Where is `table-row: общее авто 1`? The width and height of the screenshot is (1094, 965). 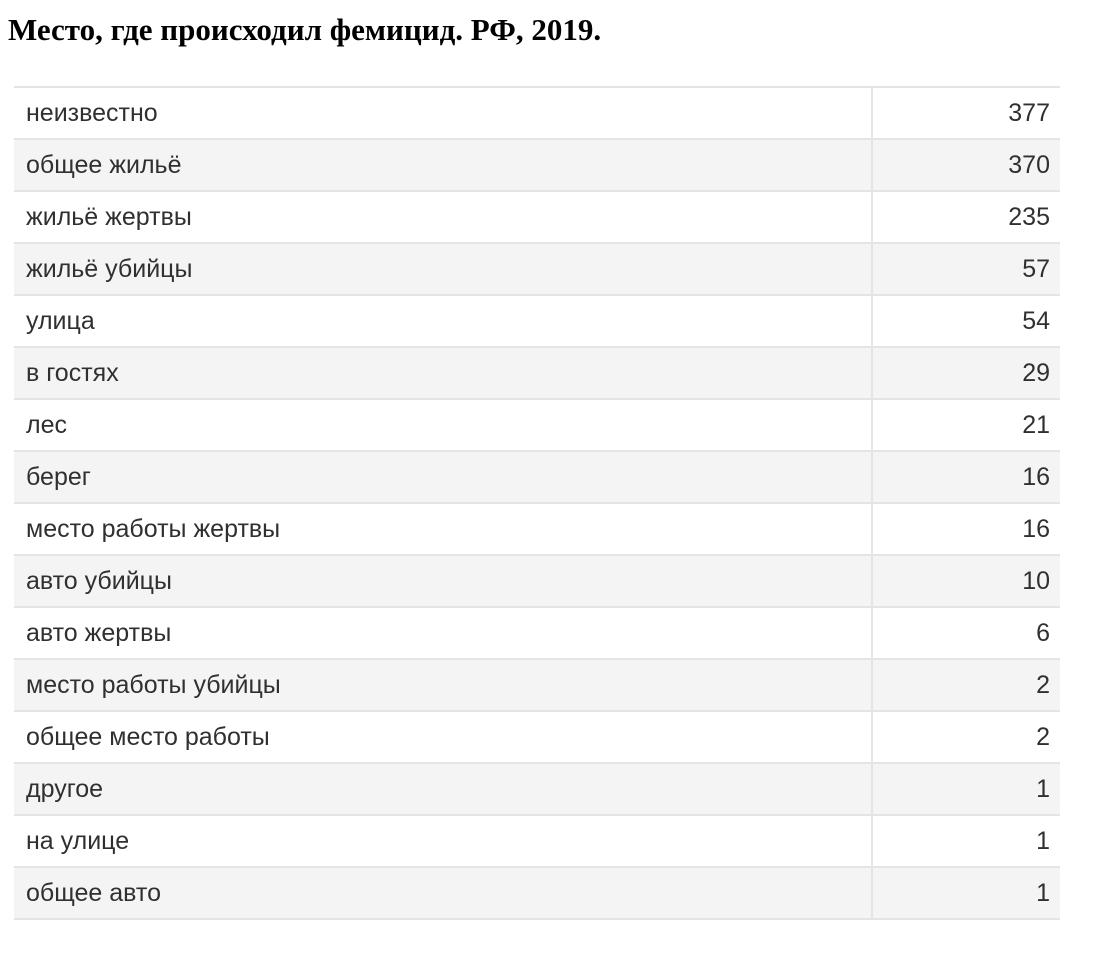 table-row: общее авто 1 is located at coordinates (537, 893).